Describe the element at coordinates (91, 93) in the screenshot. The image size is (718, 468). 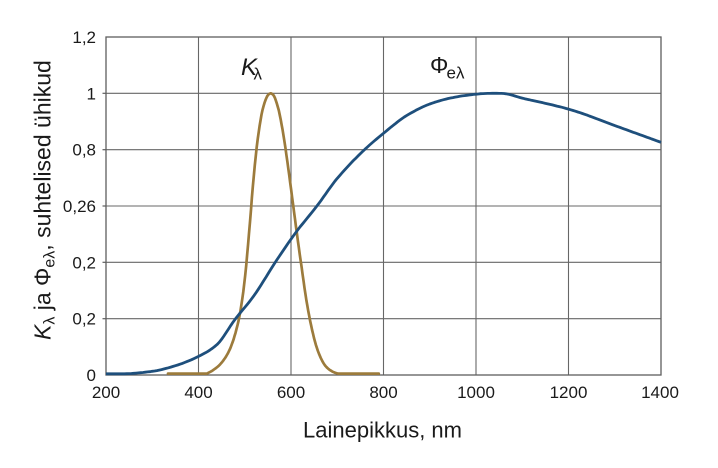
I see `svg-text: 1` at that location.